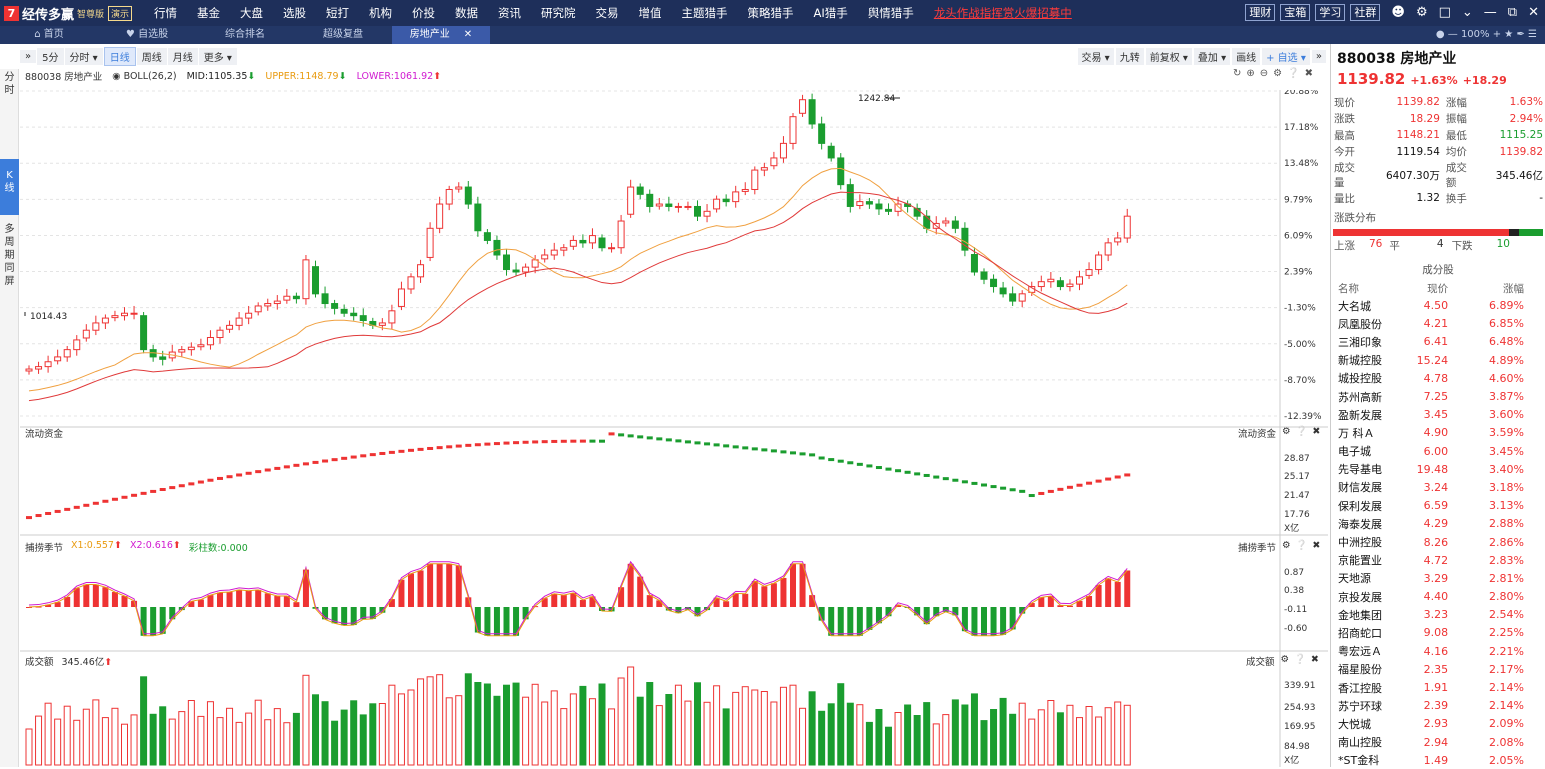 The height and width of the screenshot is (769, 1545). I want to click on period-intraday: 分时 ▾, so click(84, 56).